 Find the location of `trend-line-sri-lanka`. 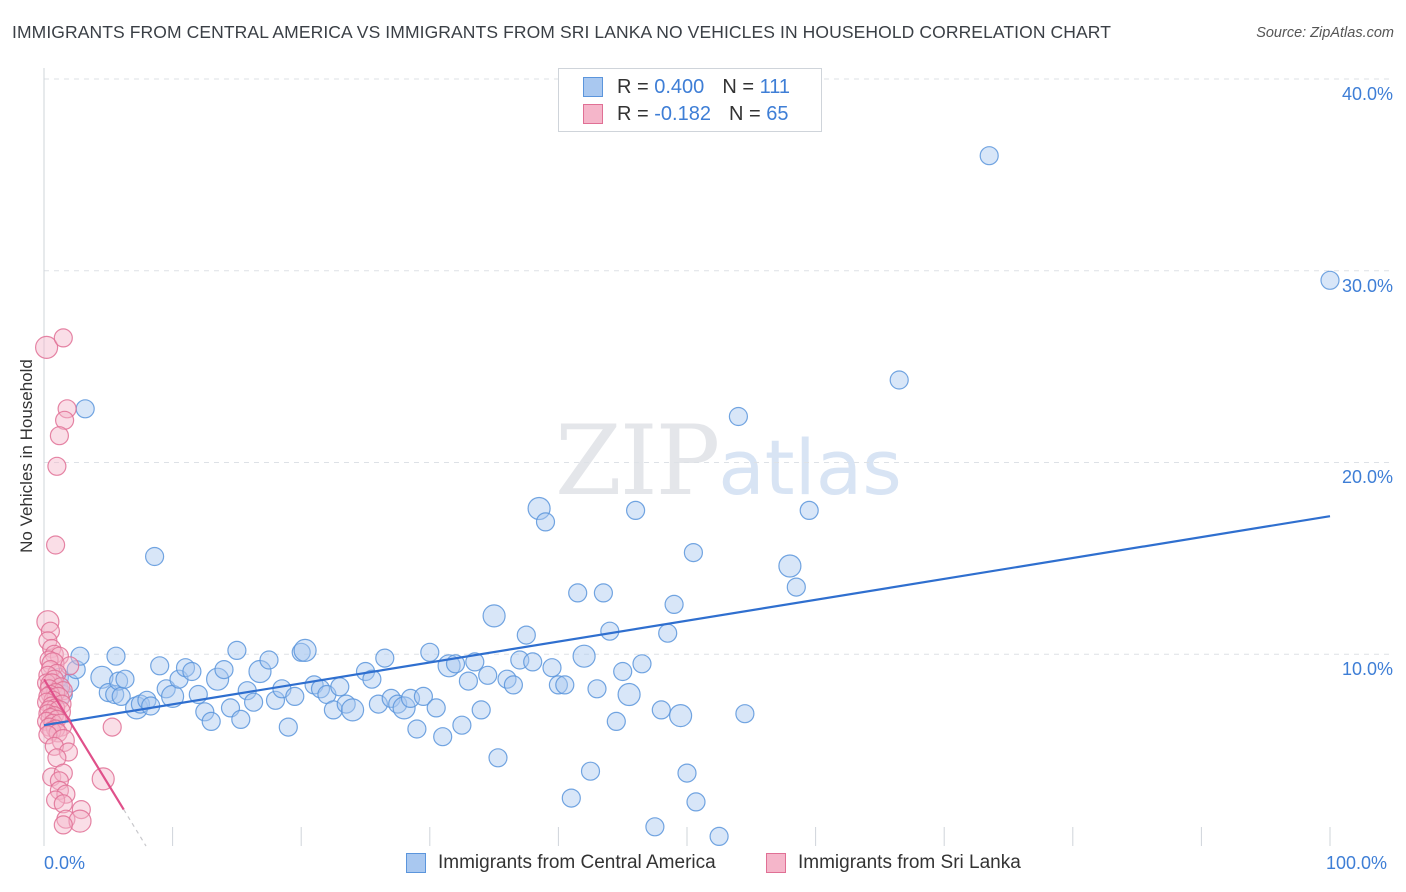

trend-line-sri-lanka is located at coordinates (84, 744).